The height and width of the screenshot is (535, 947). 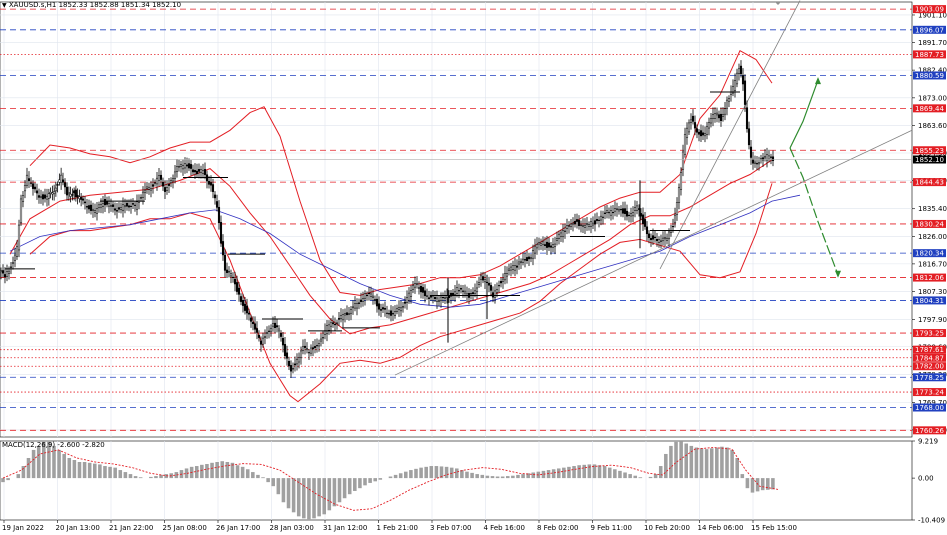 What do you see at coordinates (932, 292) in the screenshot?
I see `price-tick-label: 1807.30` at bounding box center [932, 292].